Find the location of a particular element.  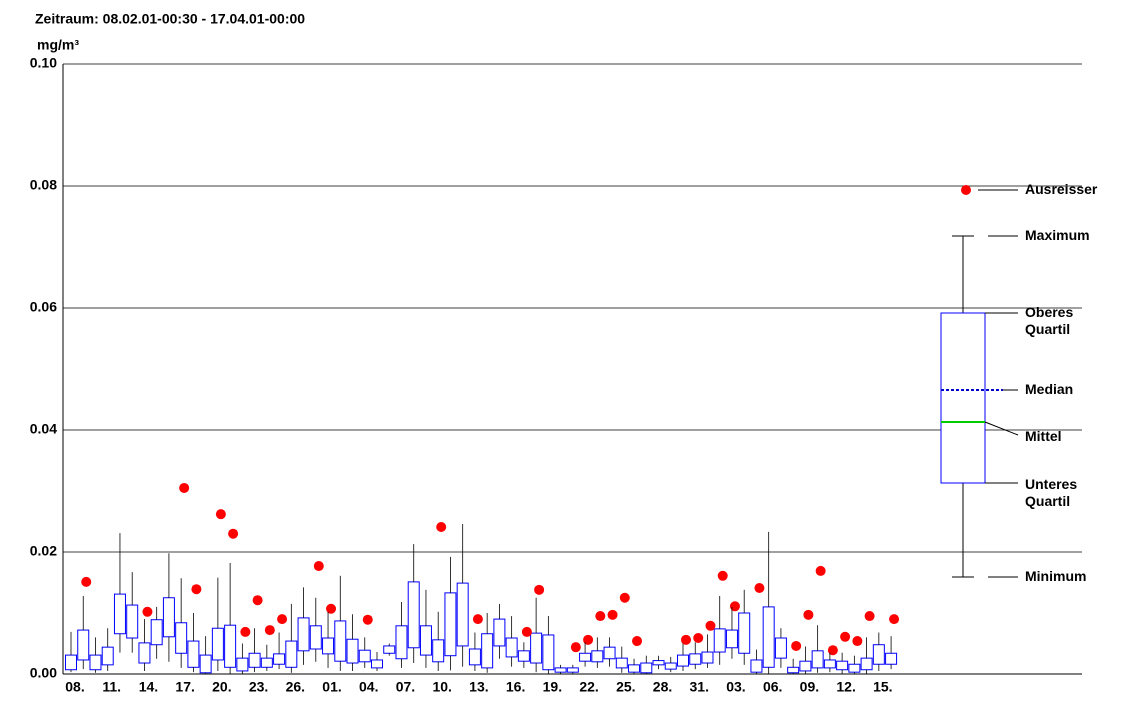

x-tick-label: 04. is located at coordinates (368, 687).